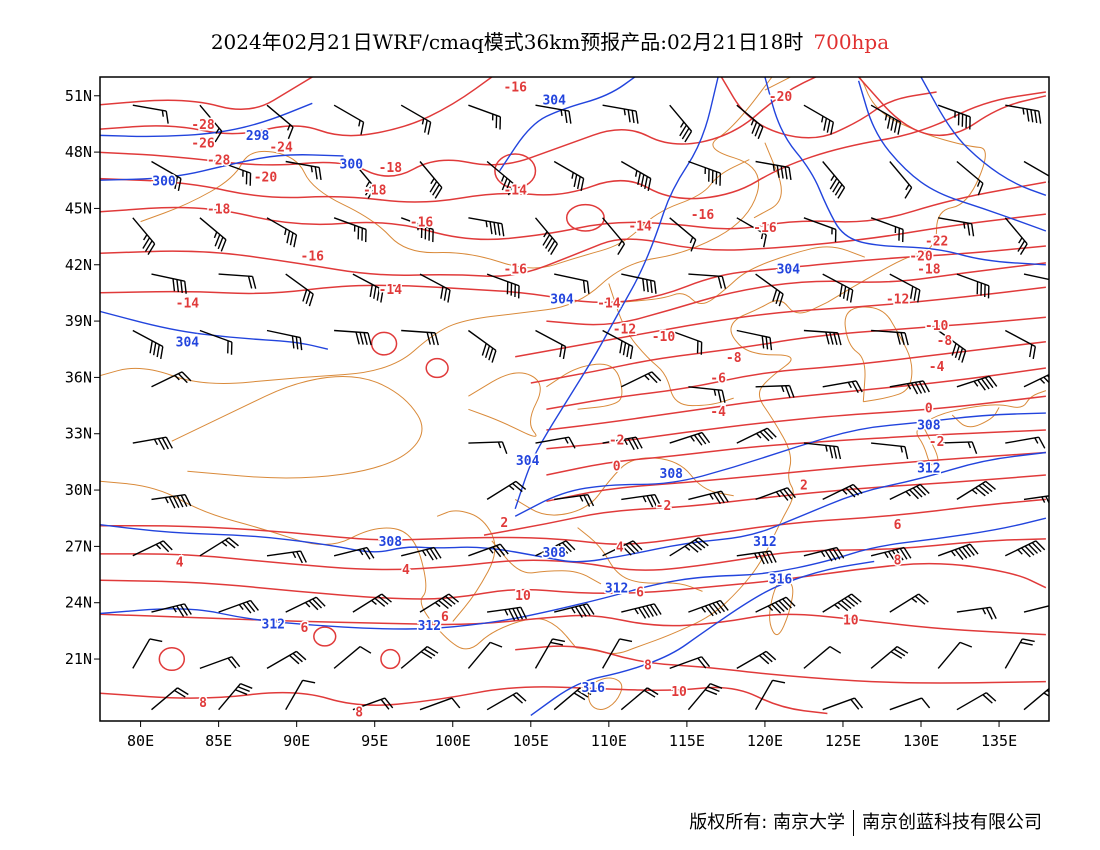 The height and width of the screenshot is (850, 1100). What do you see at coordinates (764, 542) in the screenshot?
I see `height-label: 312` at bounding box center [764, 542].